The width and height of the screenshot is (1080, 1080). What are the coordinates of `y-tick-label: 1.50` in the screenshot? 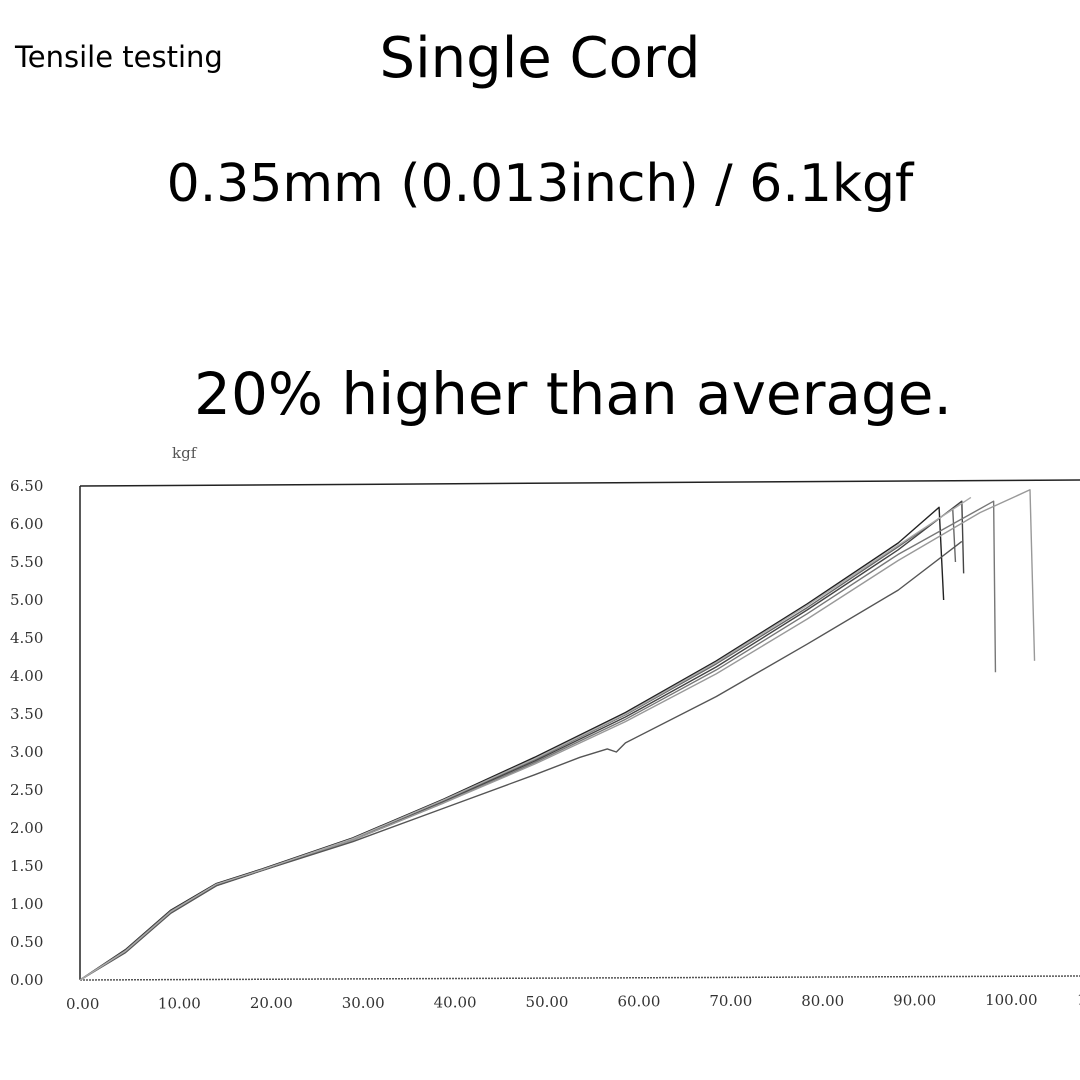 It's located at (26, 866).